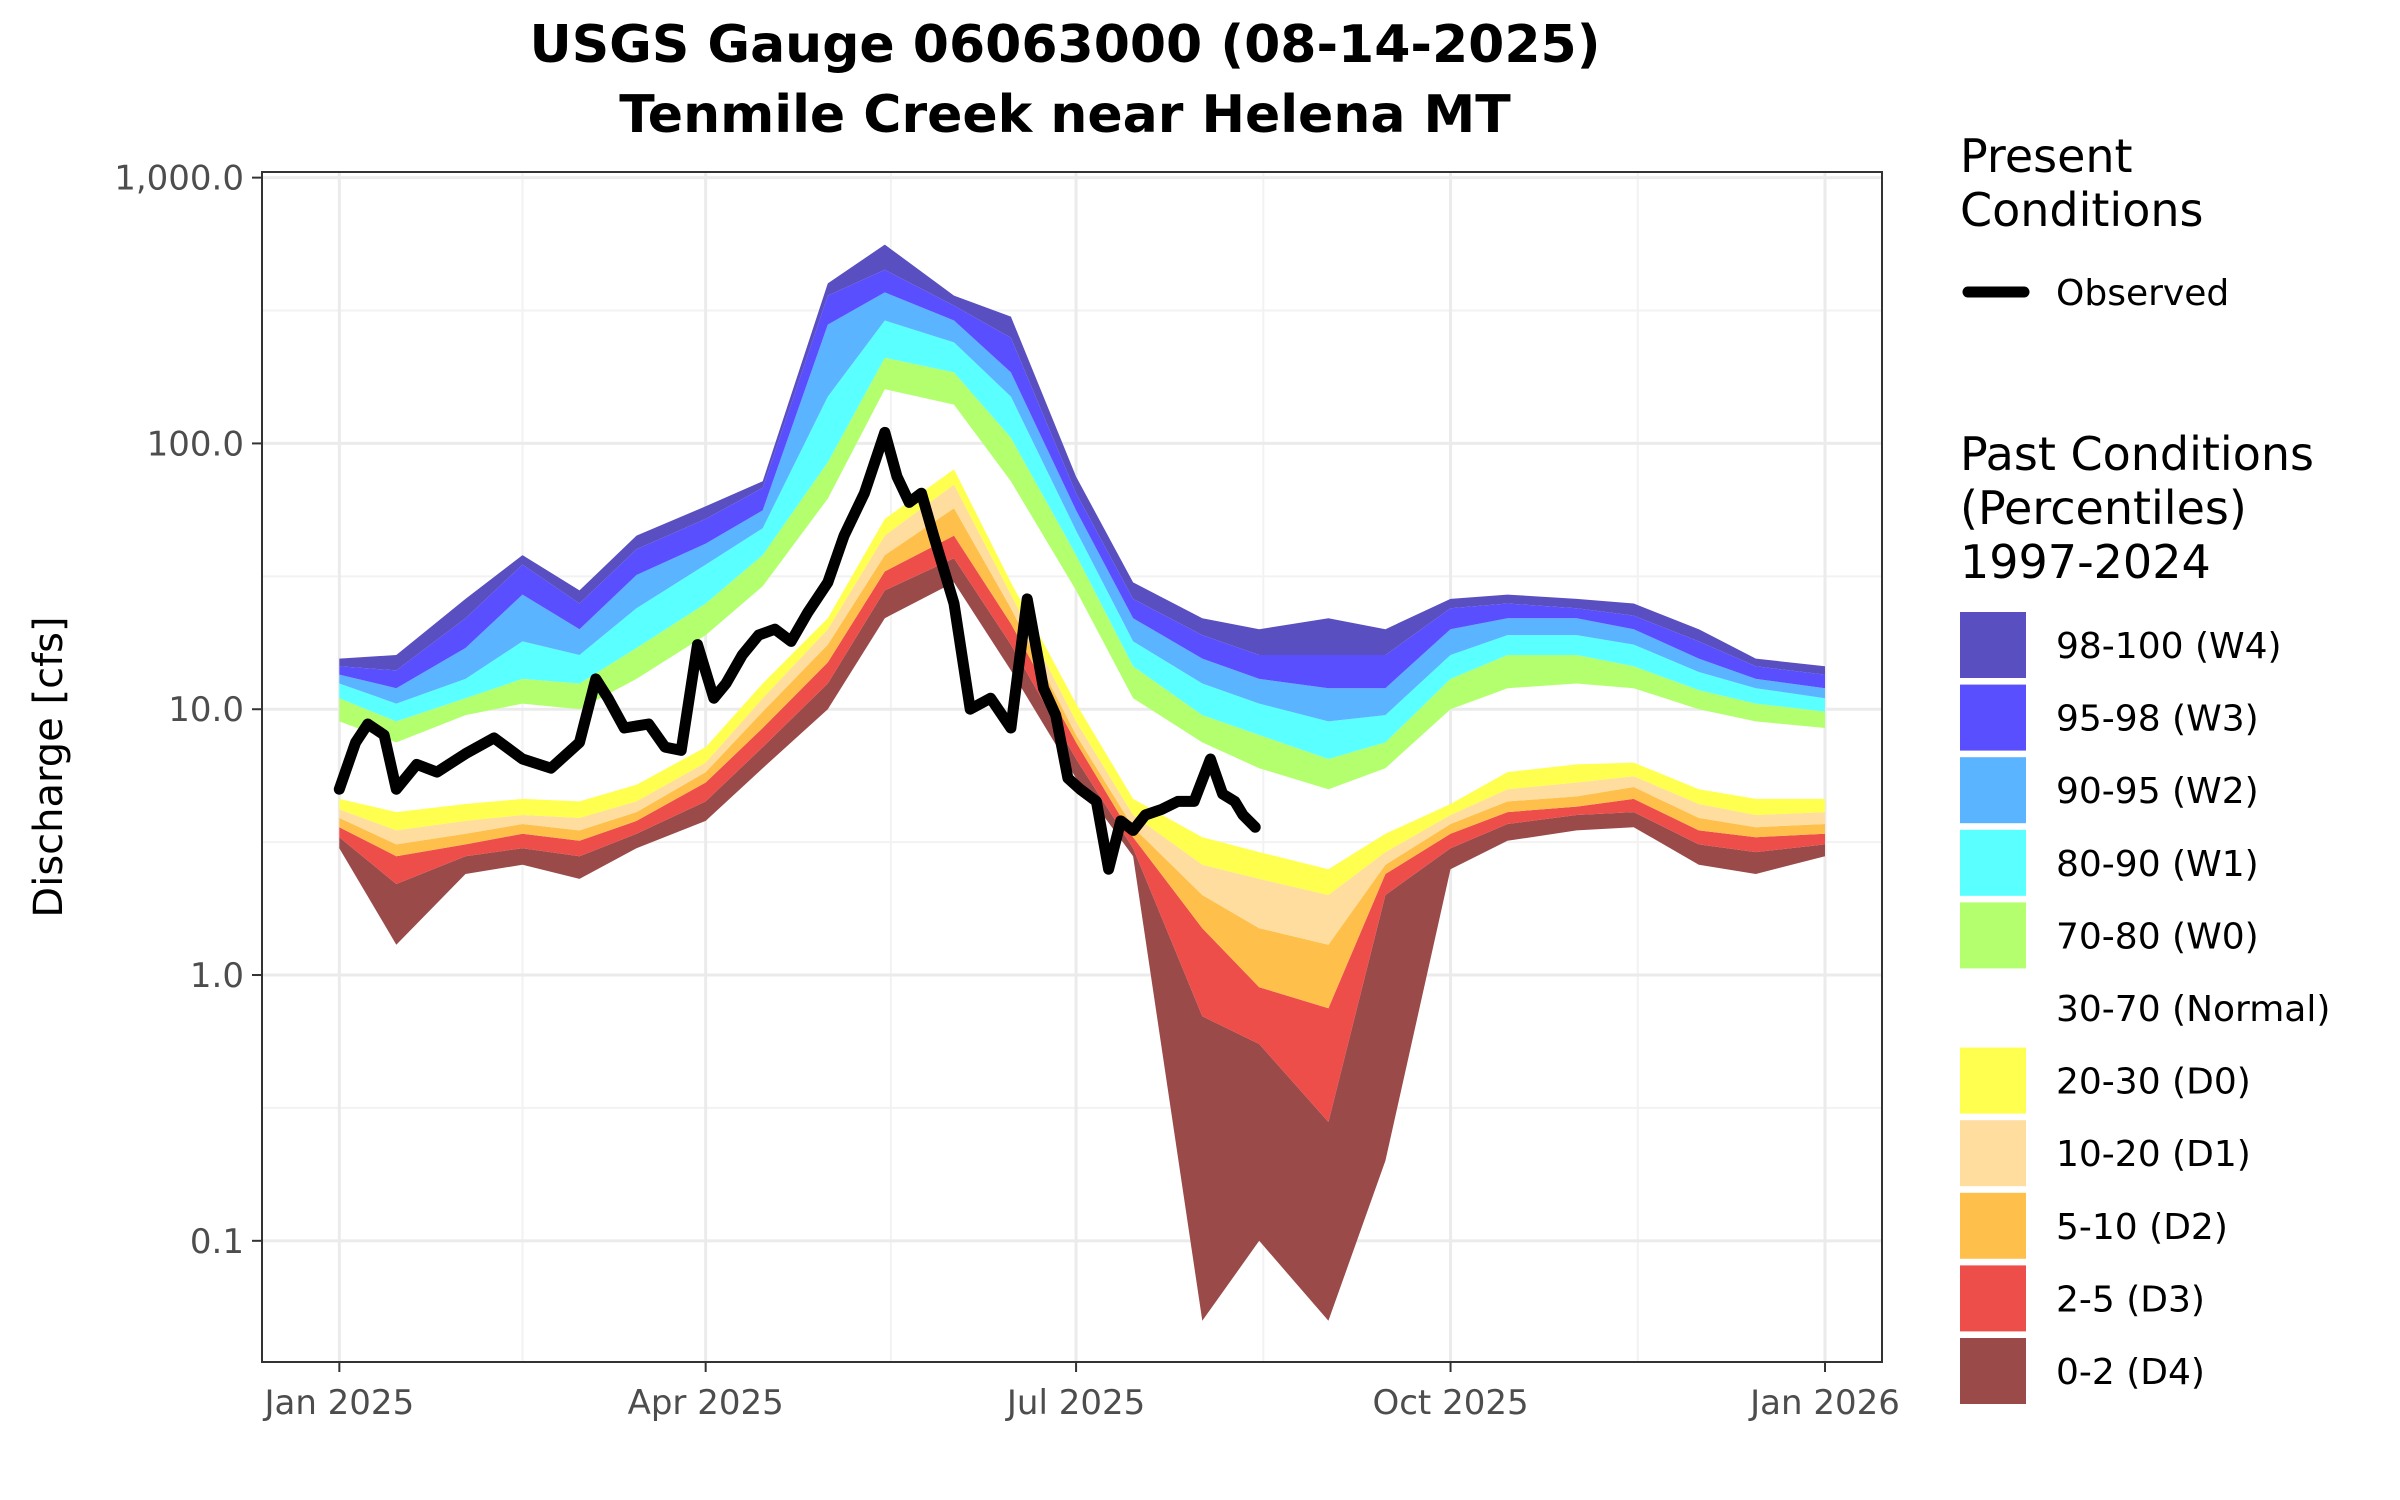 The image size is (2400, 1500). Describe the element at coordinates (2169, 646) in the screenshot. I see `legend-band-label: 98-100 (W4)` at that location.